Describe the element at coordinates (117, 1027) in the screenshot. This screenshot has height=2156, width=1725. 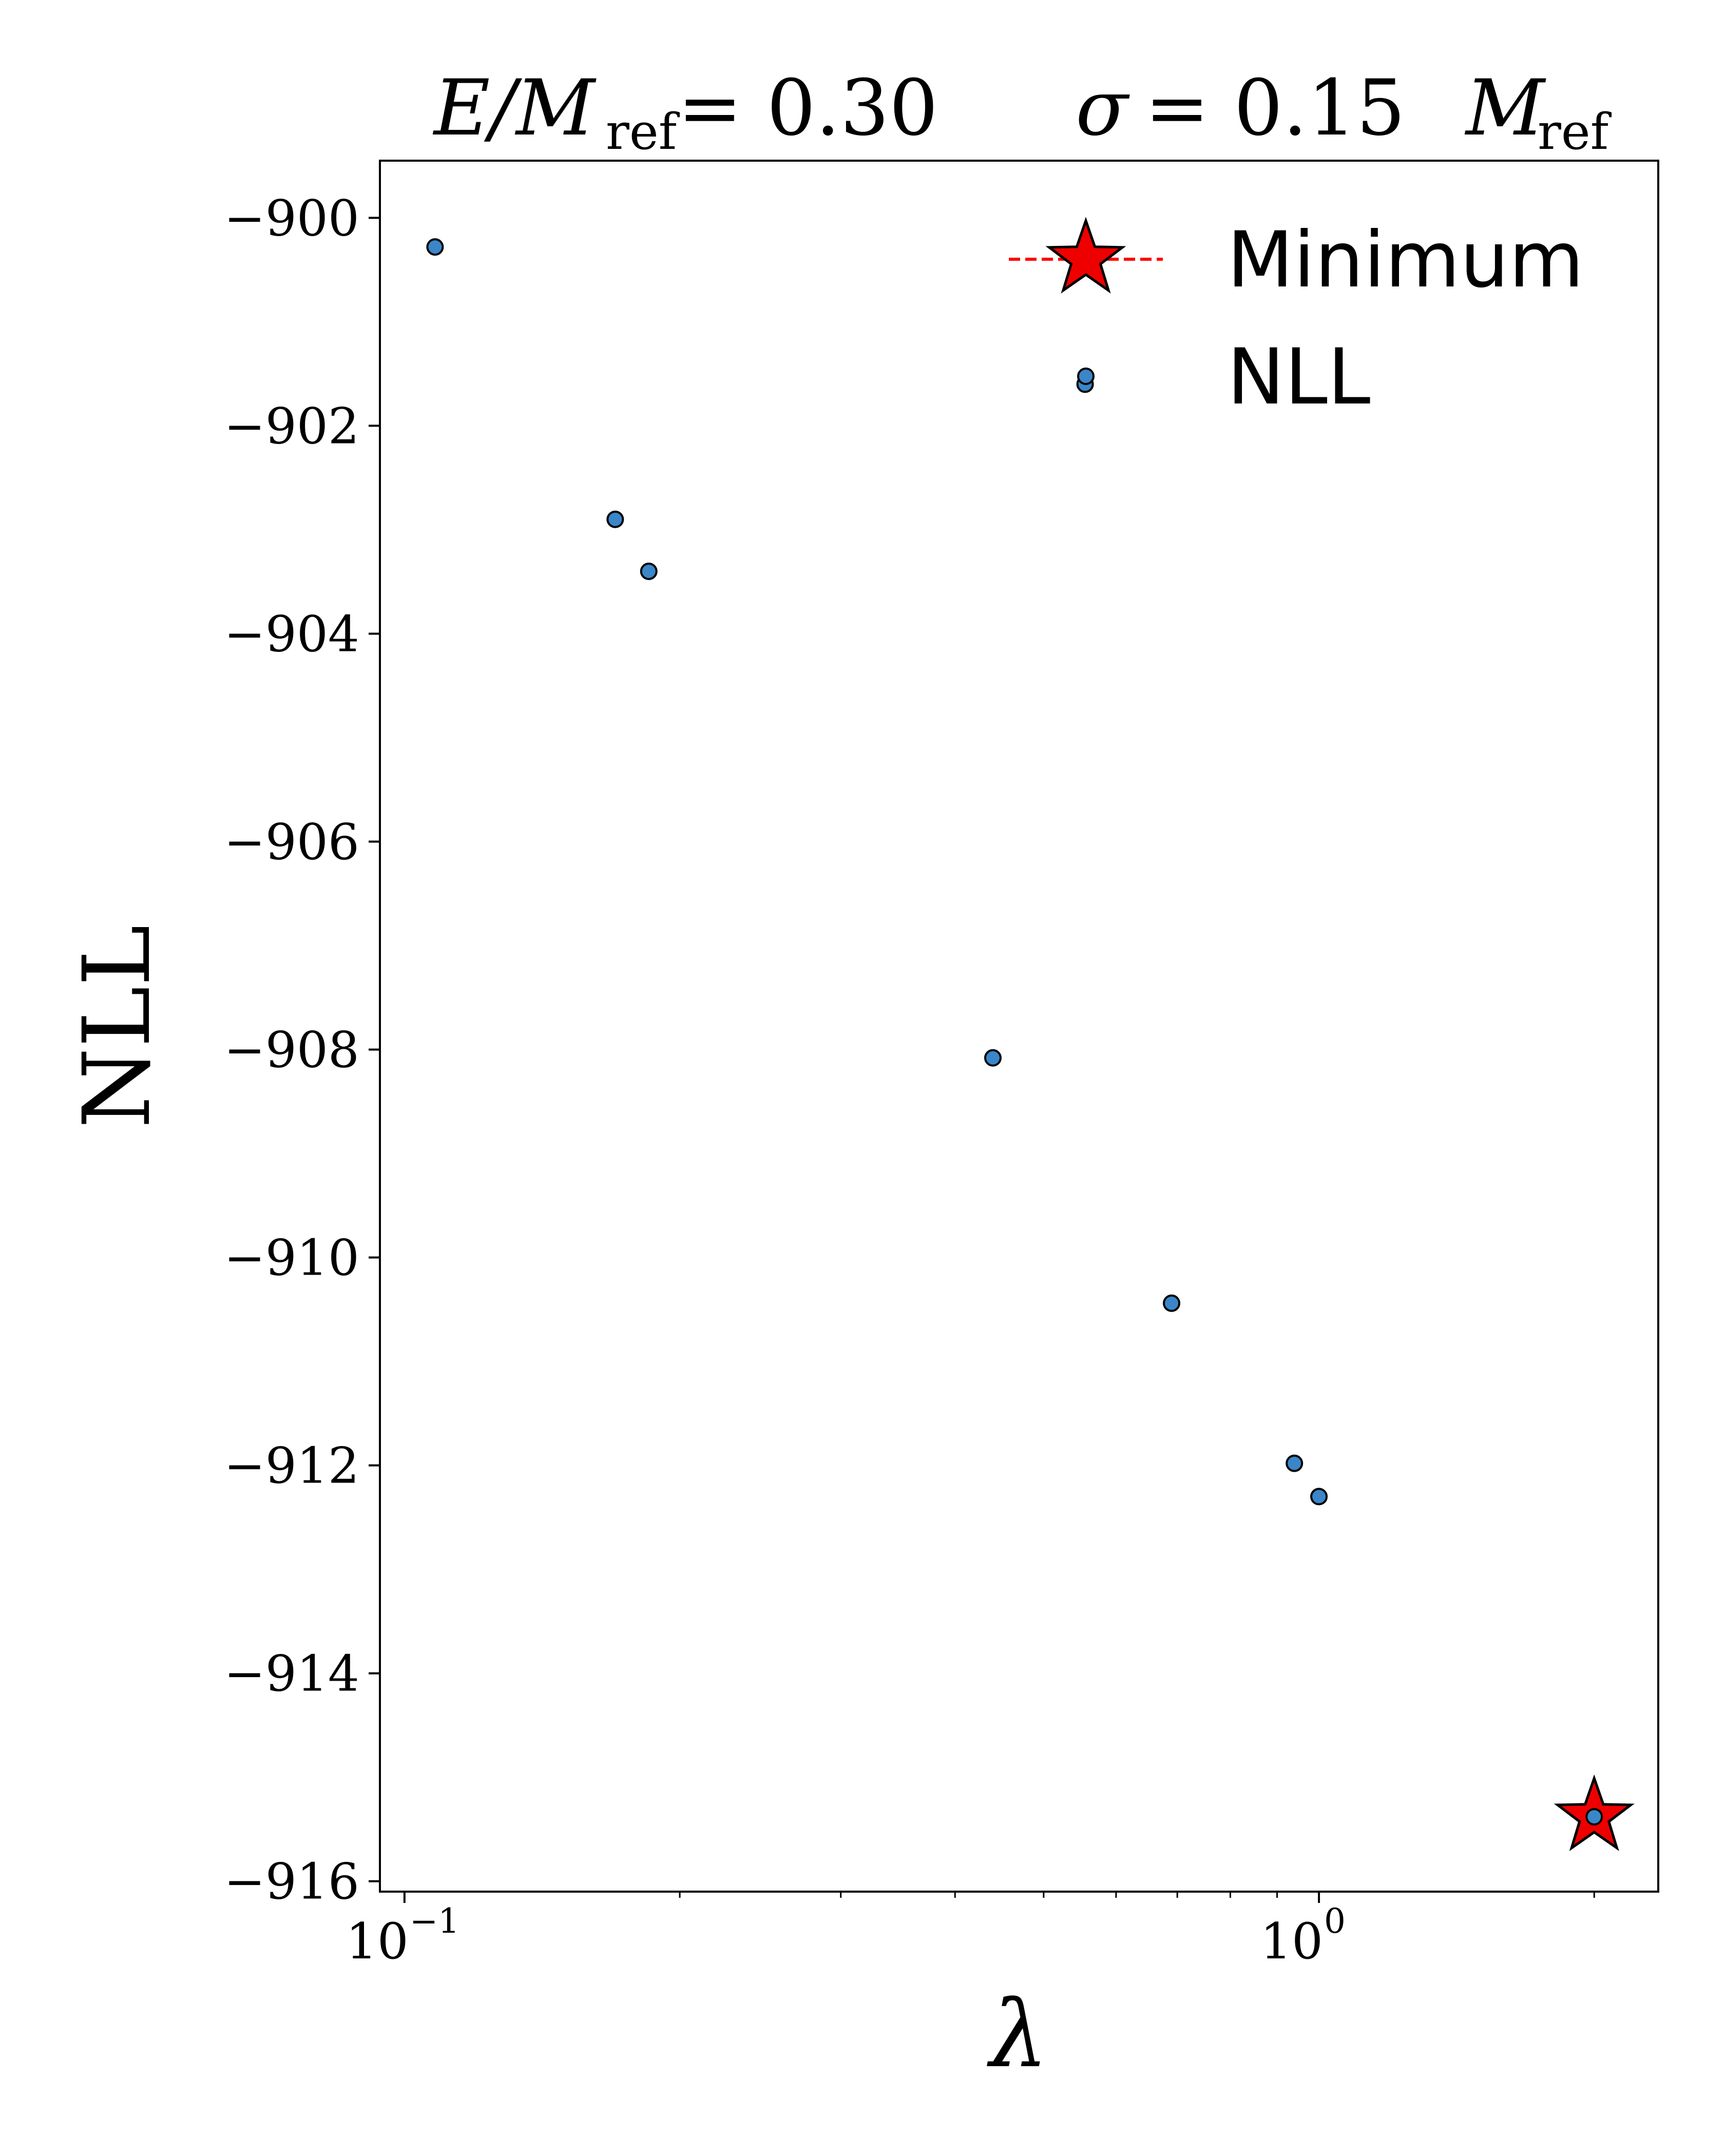
I see `y-axis-label: NLL` at that location.